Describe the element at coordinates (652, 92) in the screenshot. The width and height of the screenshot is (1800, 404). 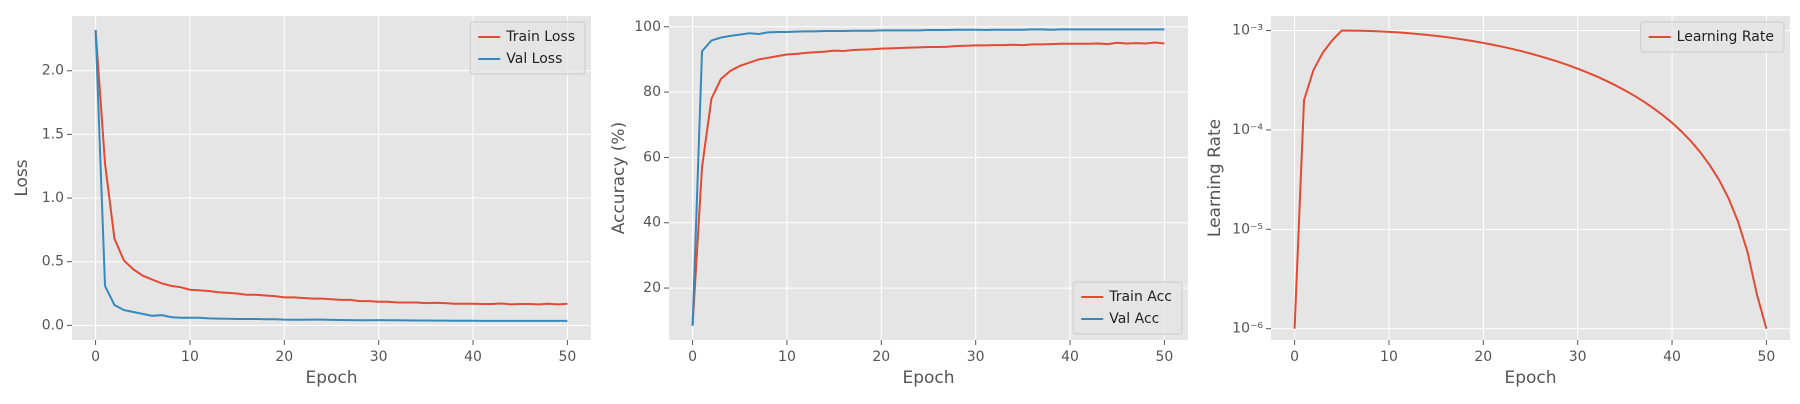
I see `y-tick-label: 80` at that location.